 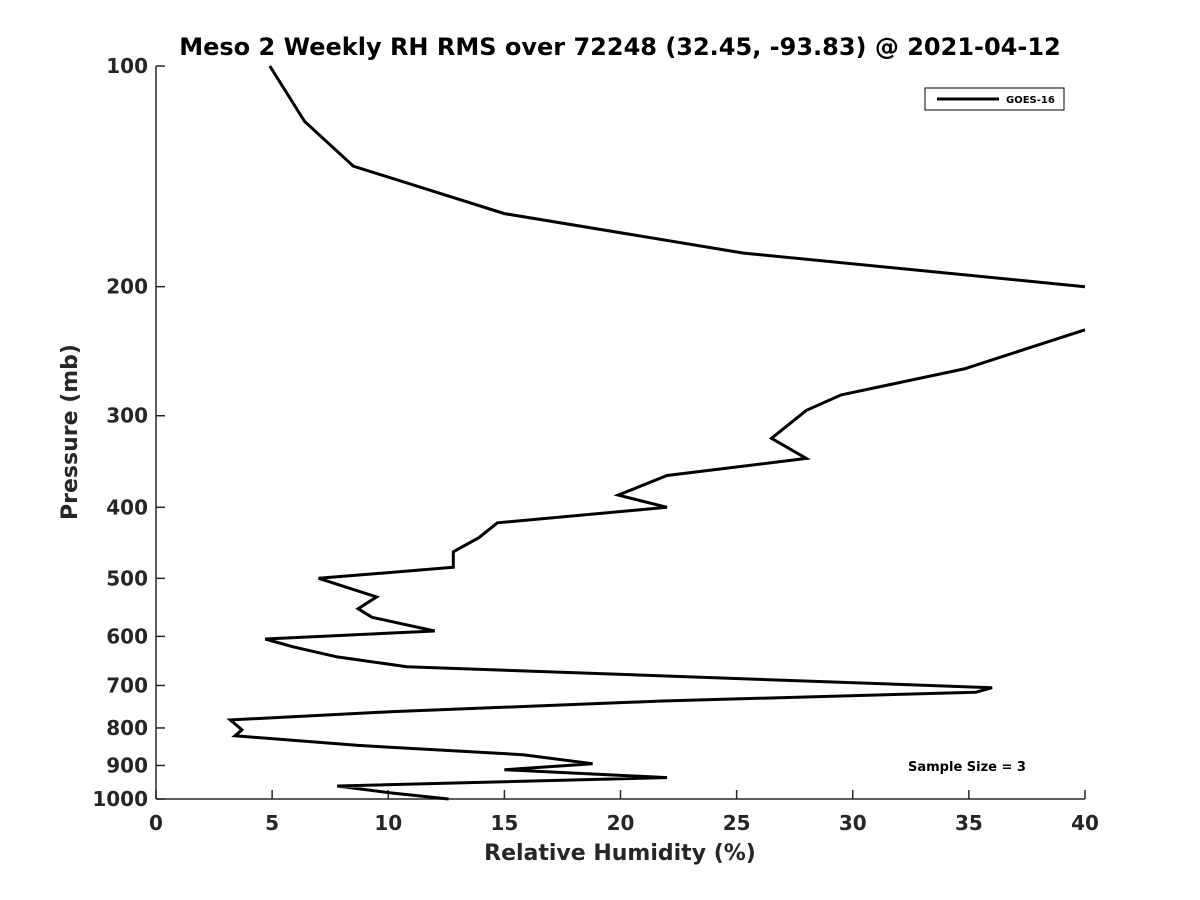 What do you see at coordinates (127, 416) in the screenshot?
I see `y-tick-label: 300` at bounding box center [127, 416].